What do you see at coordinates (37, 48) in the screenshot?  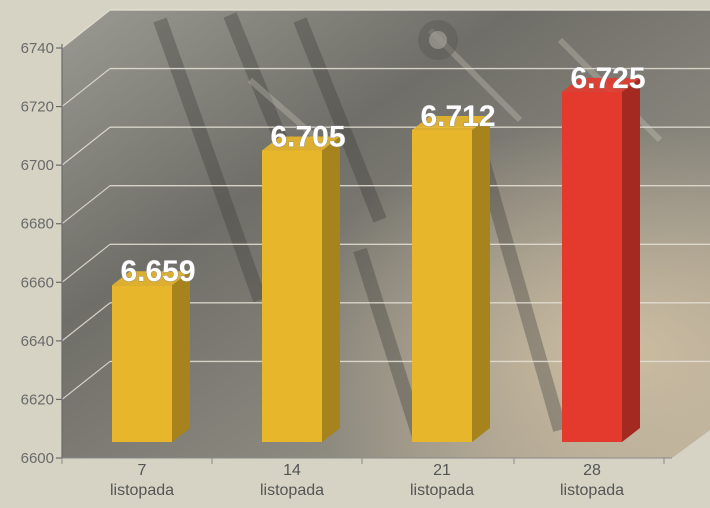 I see `y-tick-label: 6740` at bounding box center [37, 48].